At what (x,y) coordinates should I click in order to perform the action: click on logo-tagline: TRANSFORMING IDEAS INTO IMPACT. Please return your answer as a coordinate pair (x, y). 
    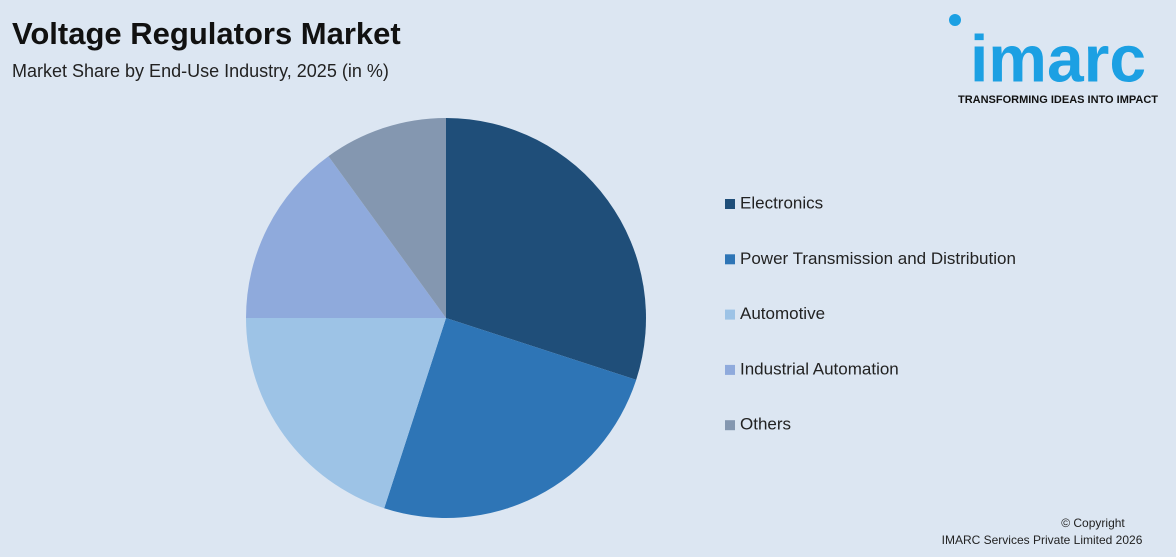
    Looking at the image, I should click on (1058, 100).